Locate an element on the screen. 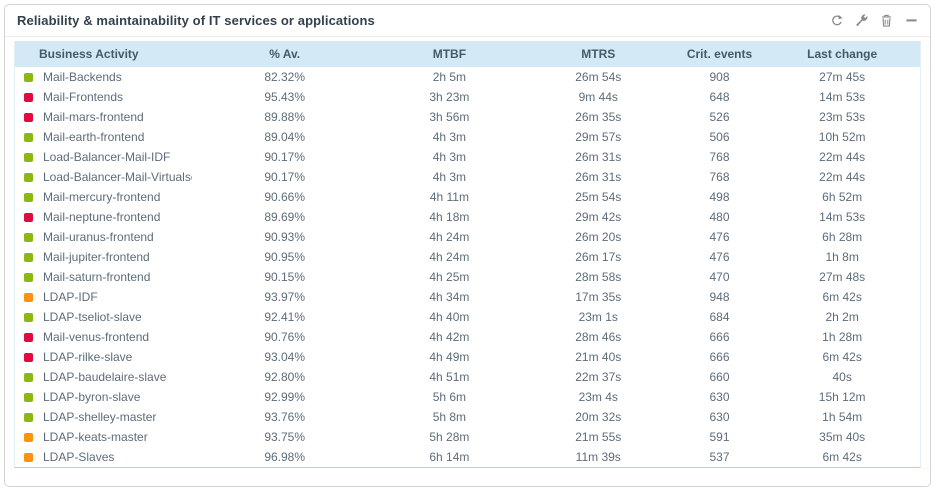 This screenshot has height=491, width=935. mtbf-value: 4h 51m is located at coordinates (449, 377).